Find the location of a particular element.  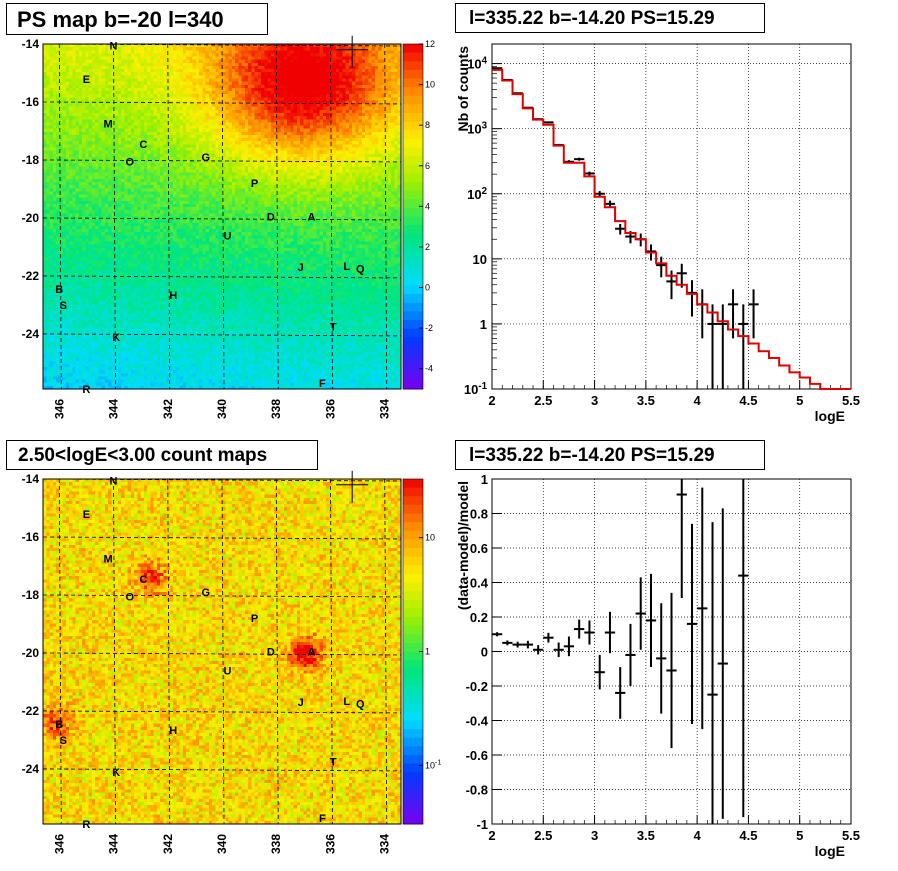

source-label-u: U is located at coordinates (227, 671).